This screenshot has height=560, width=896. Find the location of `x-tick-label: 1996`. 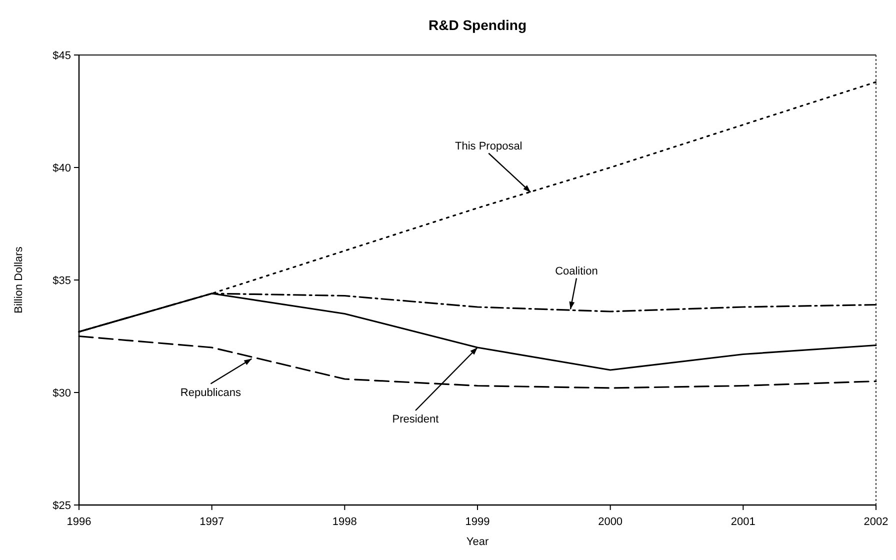

x-tick-label: 1996 is located at coordinates (79, 522).